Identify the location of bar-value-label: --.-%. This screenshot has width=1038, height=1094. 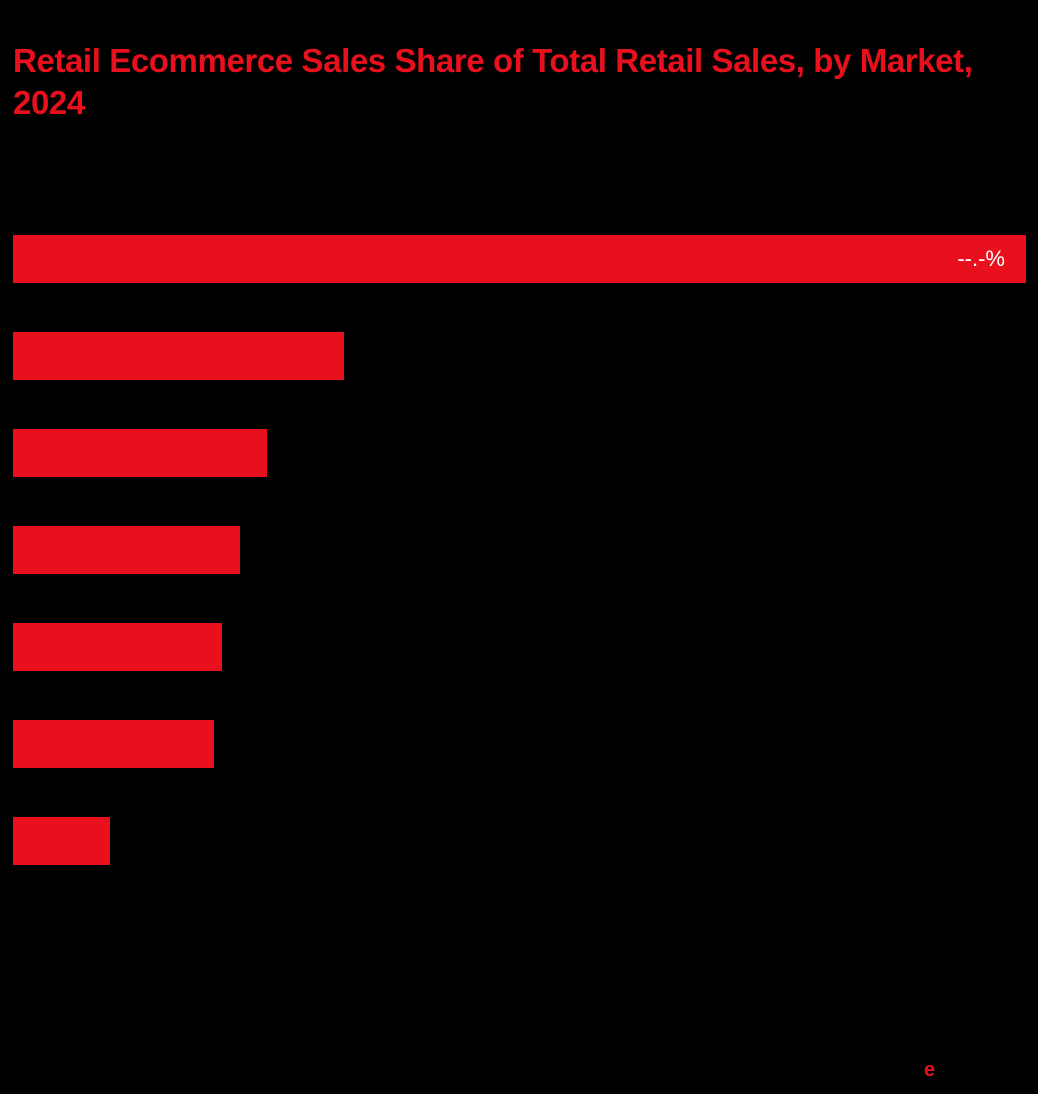
(981, 258).